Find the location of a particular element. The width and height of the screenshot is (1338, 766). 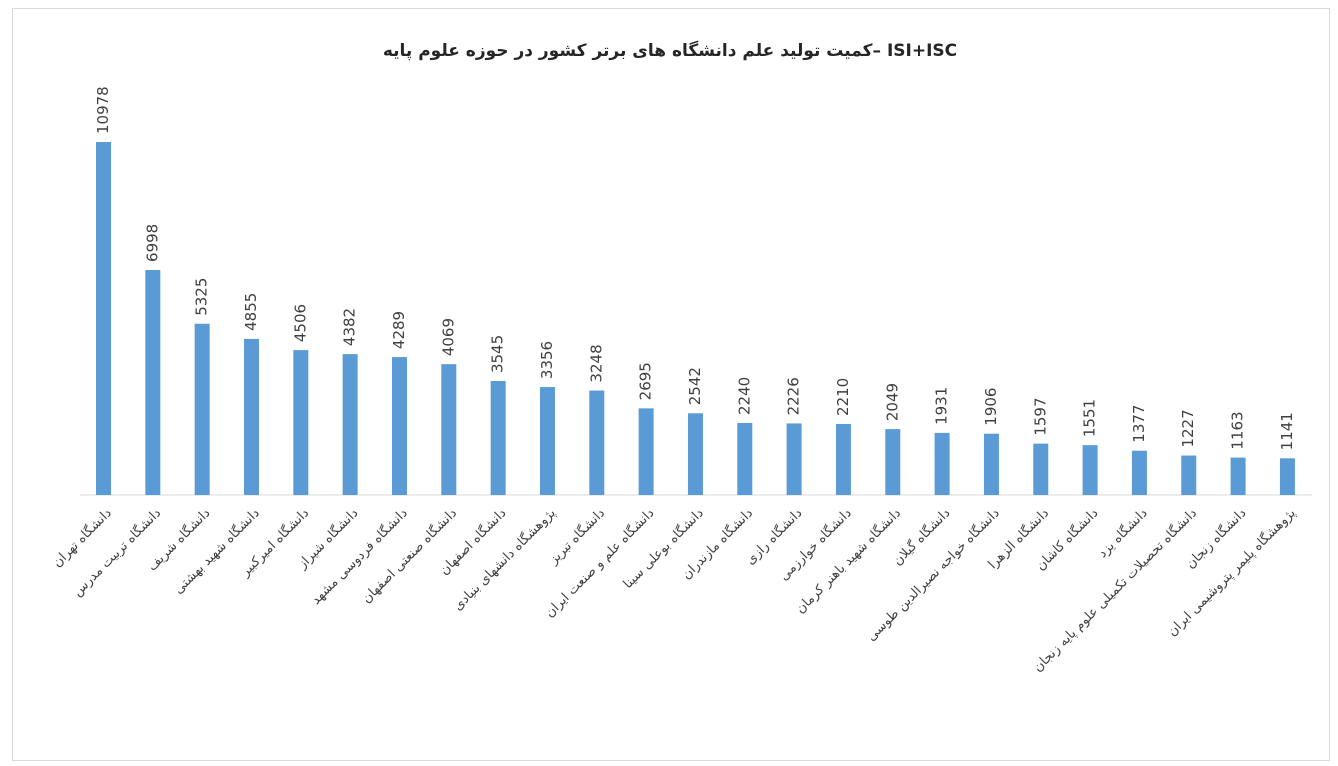

value-label: 2695 is located at coordinates (646, 381).